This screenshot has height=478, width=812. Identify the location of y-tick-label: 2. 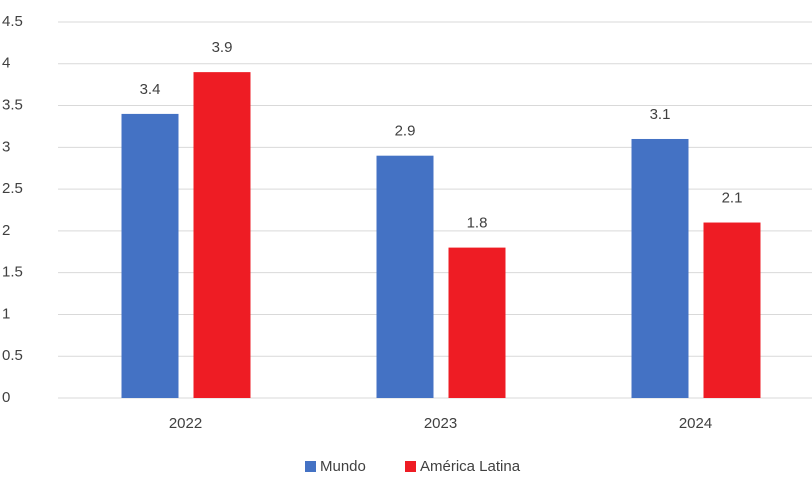
(6, 230).